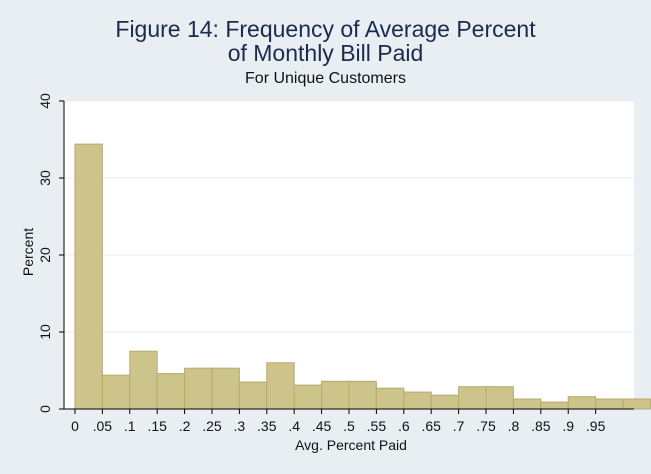 Image resolution: width=651 pixels, height=474 pixels. What do you see at coordinates (325, 78) in the screenshot?
I see `chart-subtitle: For Unique Customers` at bounding box center [325, 78].